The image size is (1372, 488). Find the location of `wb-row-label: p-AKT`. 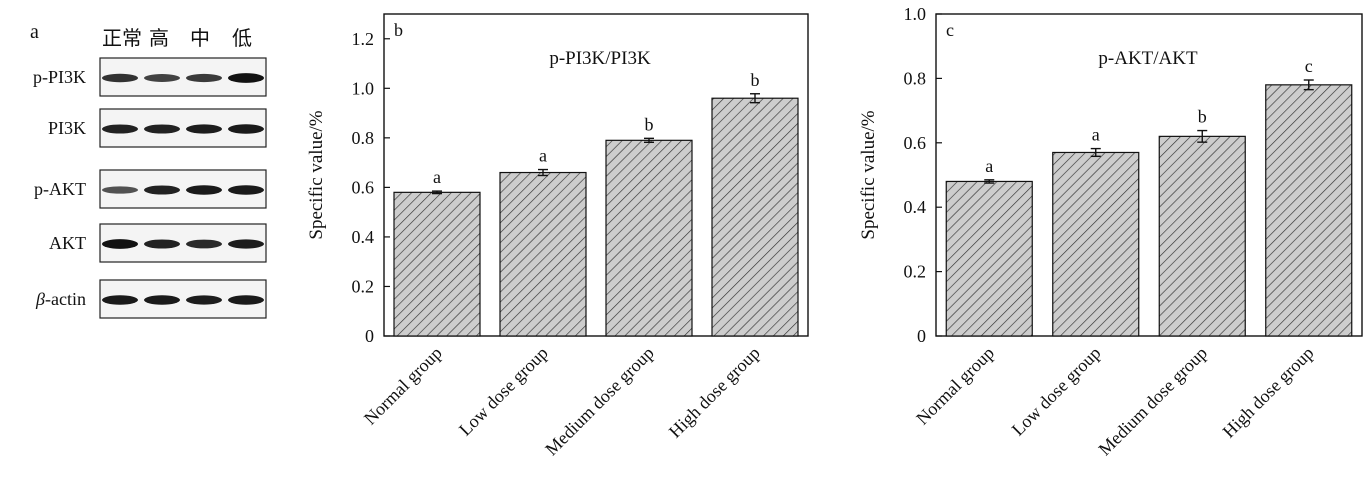

wb-row-label: p-AKT is located at coordinates (60, 189).